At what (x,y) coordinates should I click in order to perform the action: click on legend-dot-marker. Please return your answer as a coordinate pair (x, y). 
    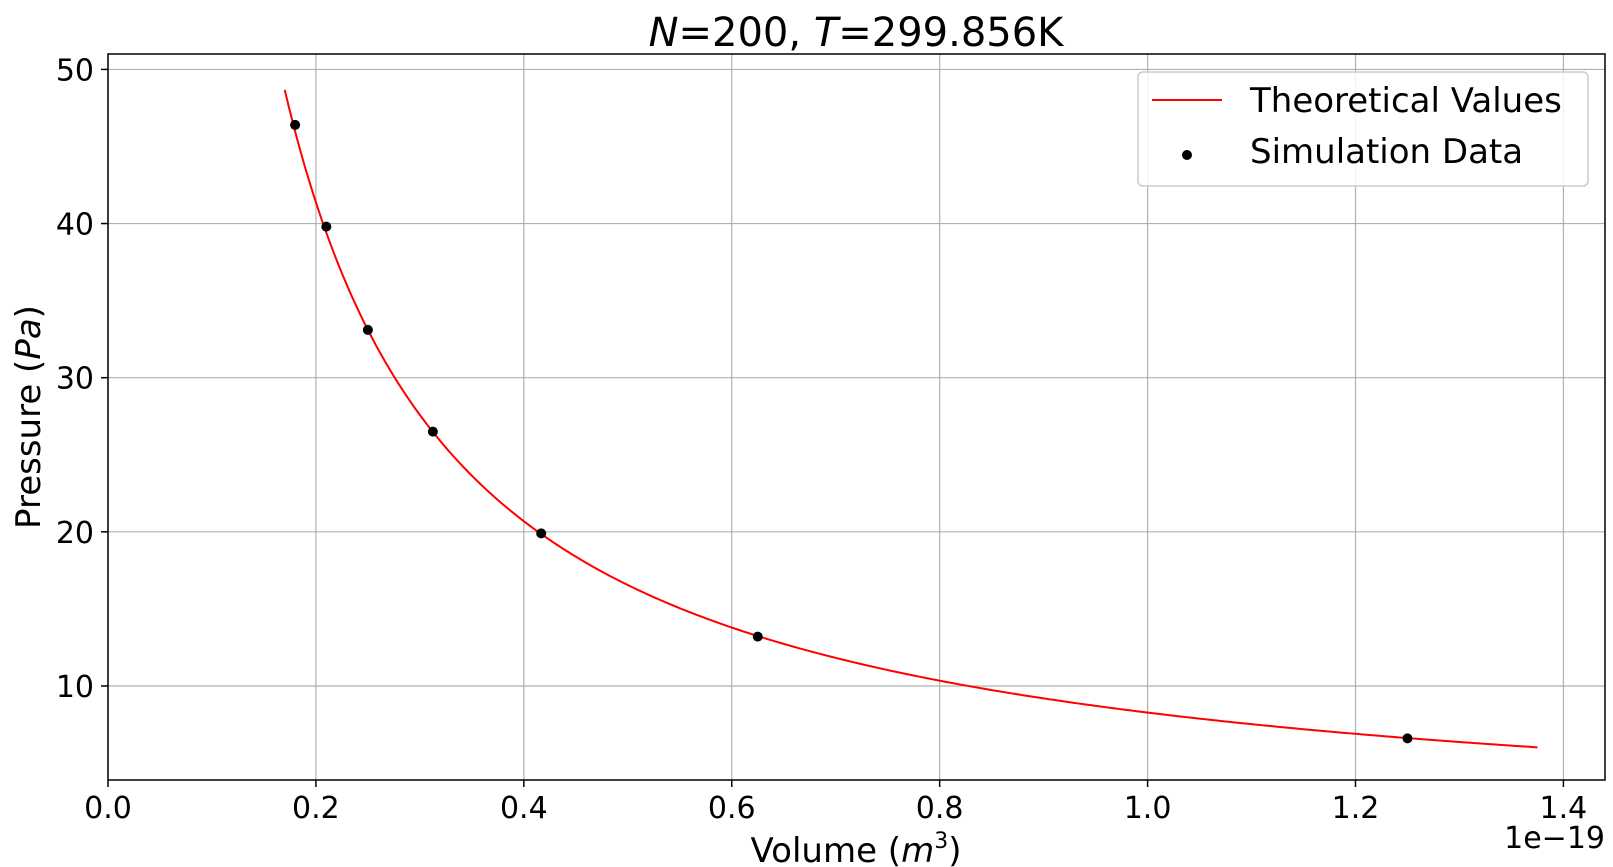
    Looking at the image, I should click on (1187, 155).